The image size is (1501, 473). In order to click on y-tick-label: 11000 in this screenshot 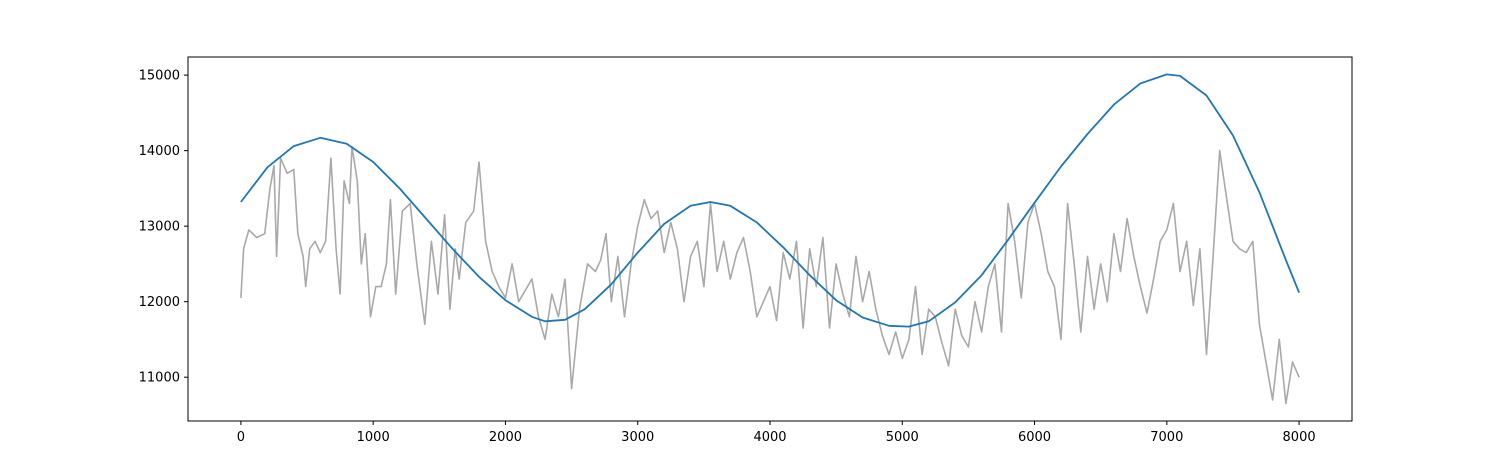, I will do `click(159, 378)`.